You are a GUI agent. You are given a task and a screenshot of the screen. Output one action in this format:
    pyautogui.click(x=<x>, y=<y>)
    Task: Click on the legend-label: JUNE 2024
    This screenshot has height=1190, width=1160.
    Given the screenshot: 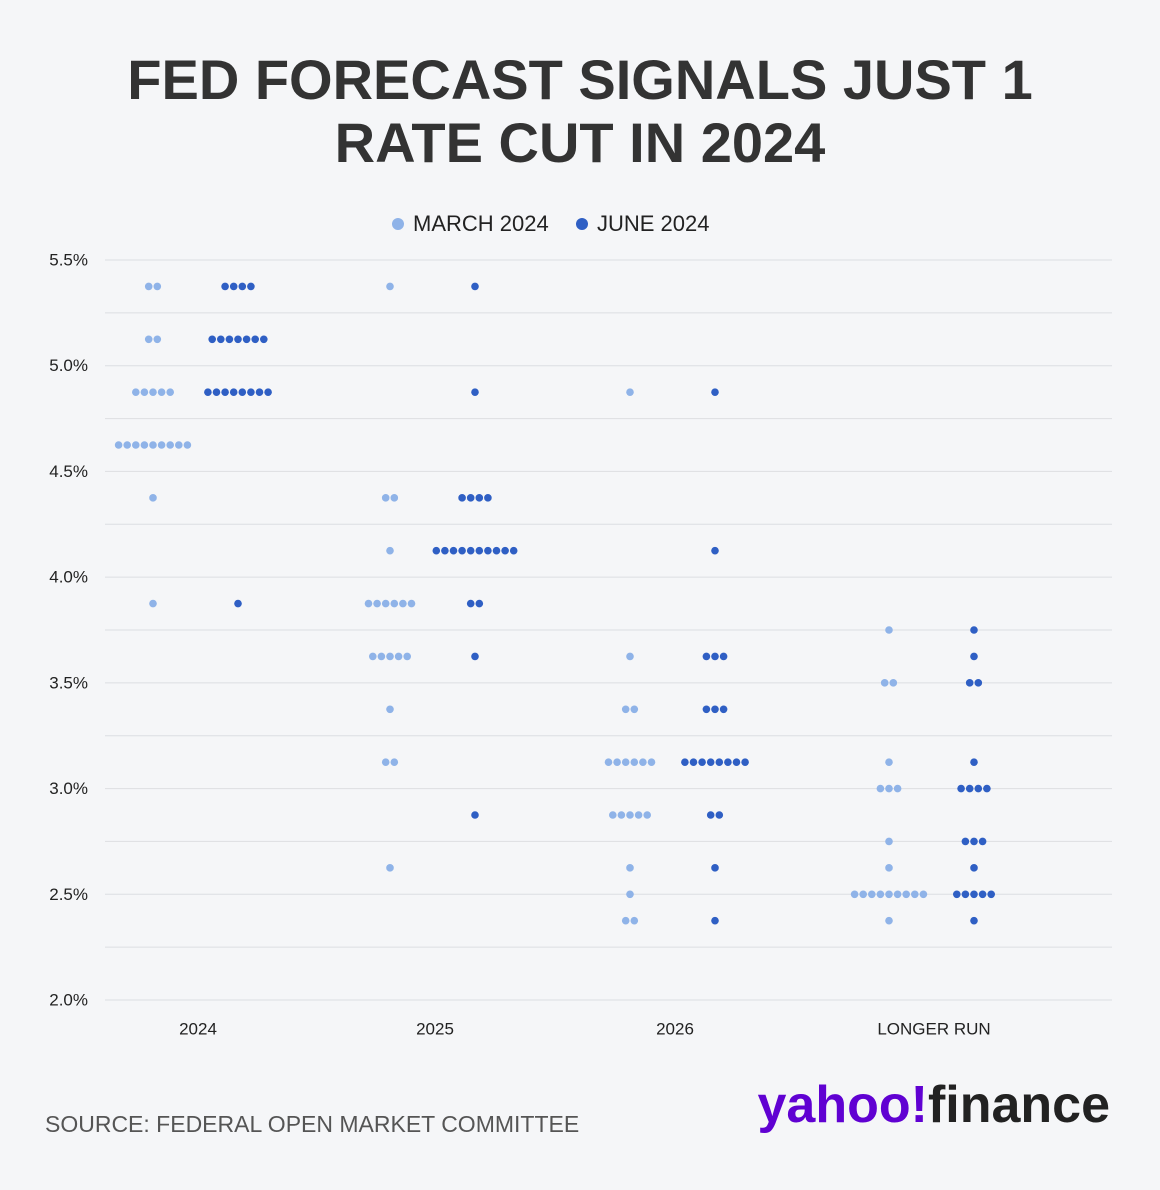 What is the action you would take?
    pyautogui.click(x=653, y=223)
    